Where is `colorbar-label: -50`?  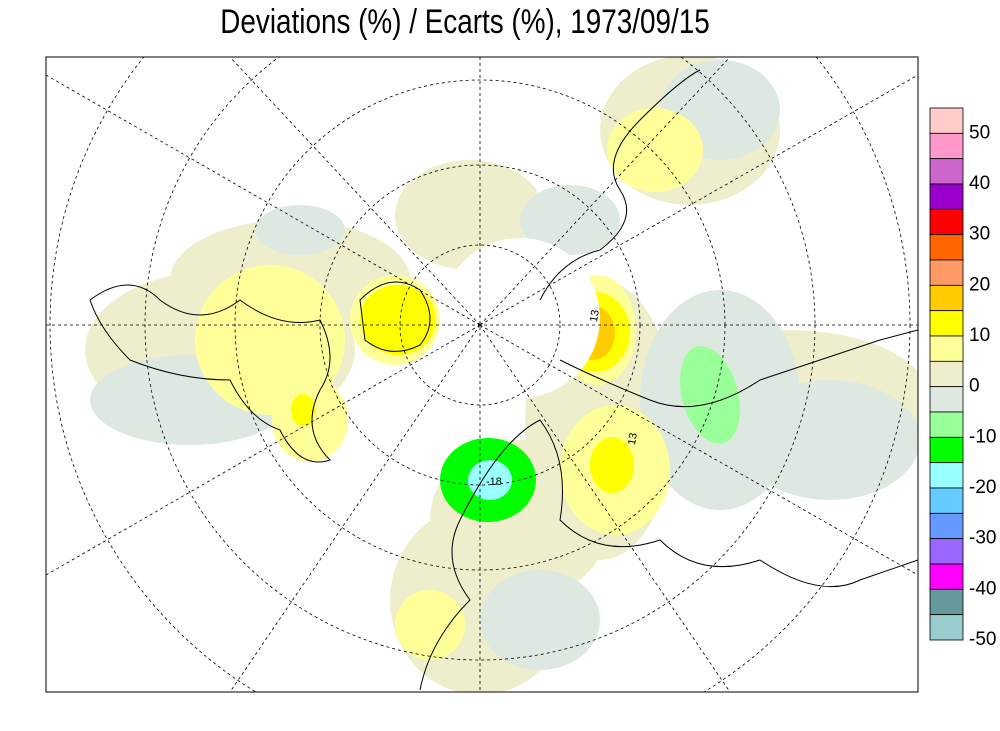
colorbar-label: -50 is located at coordinates (982, 639).